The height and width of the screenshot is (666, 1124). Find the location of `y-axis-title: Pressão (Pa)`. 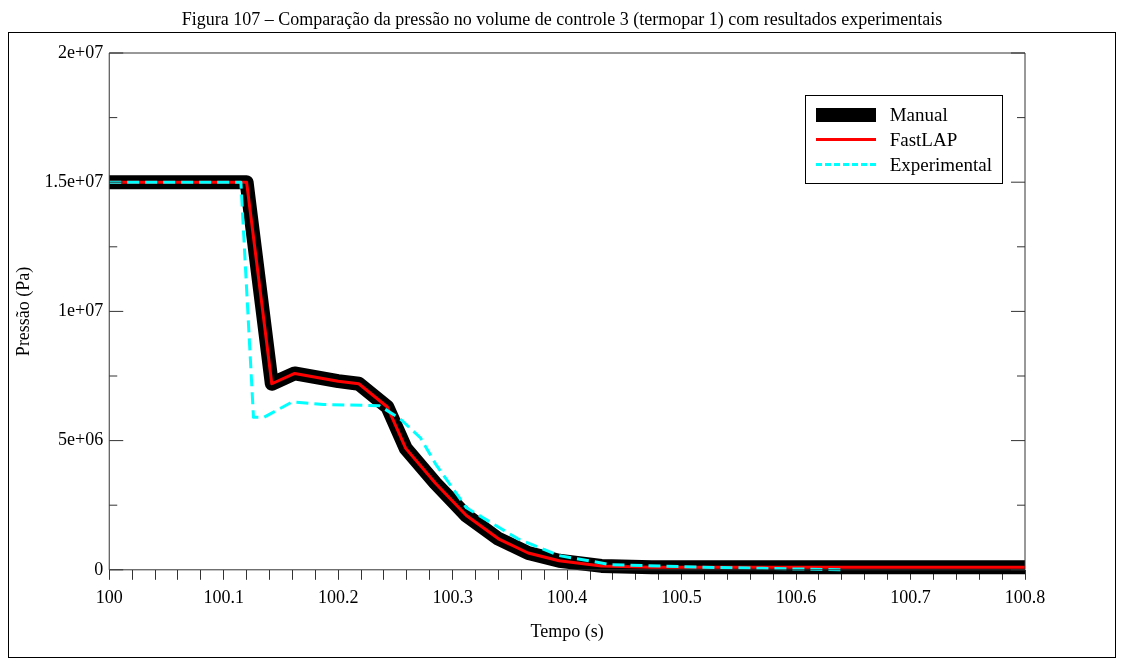

y-axis-title: Pressão (Pa) is located at coordinates (23, 311).